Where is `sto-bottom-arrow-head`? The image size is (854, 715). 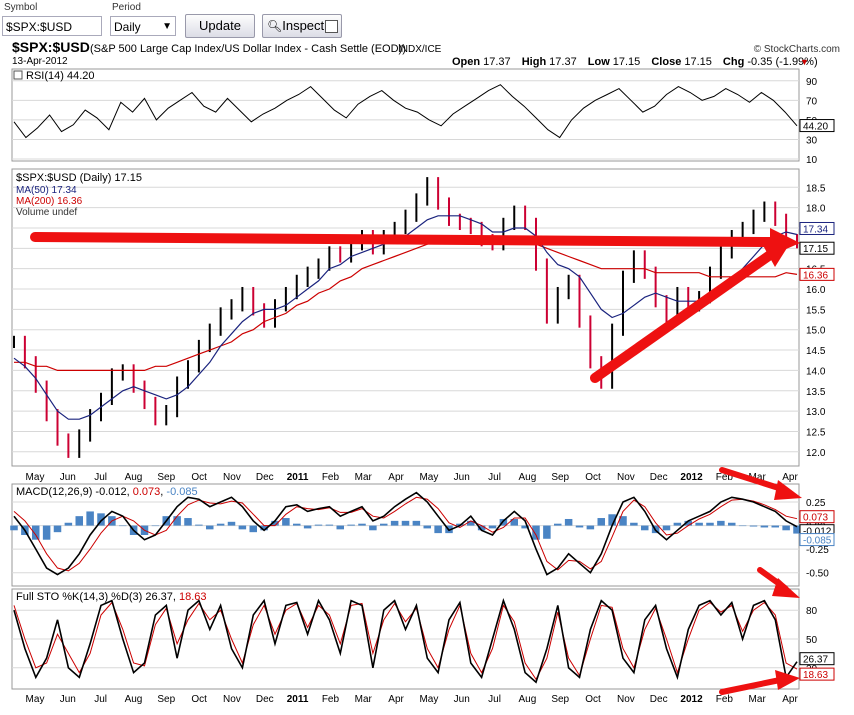 sto-bottom-arrow-head is located at coordinates (787, 680).